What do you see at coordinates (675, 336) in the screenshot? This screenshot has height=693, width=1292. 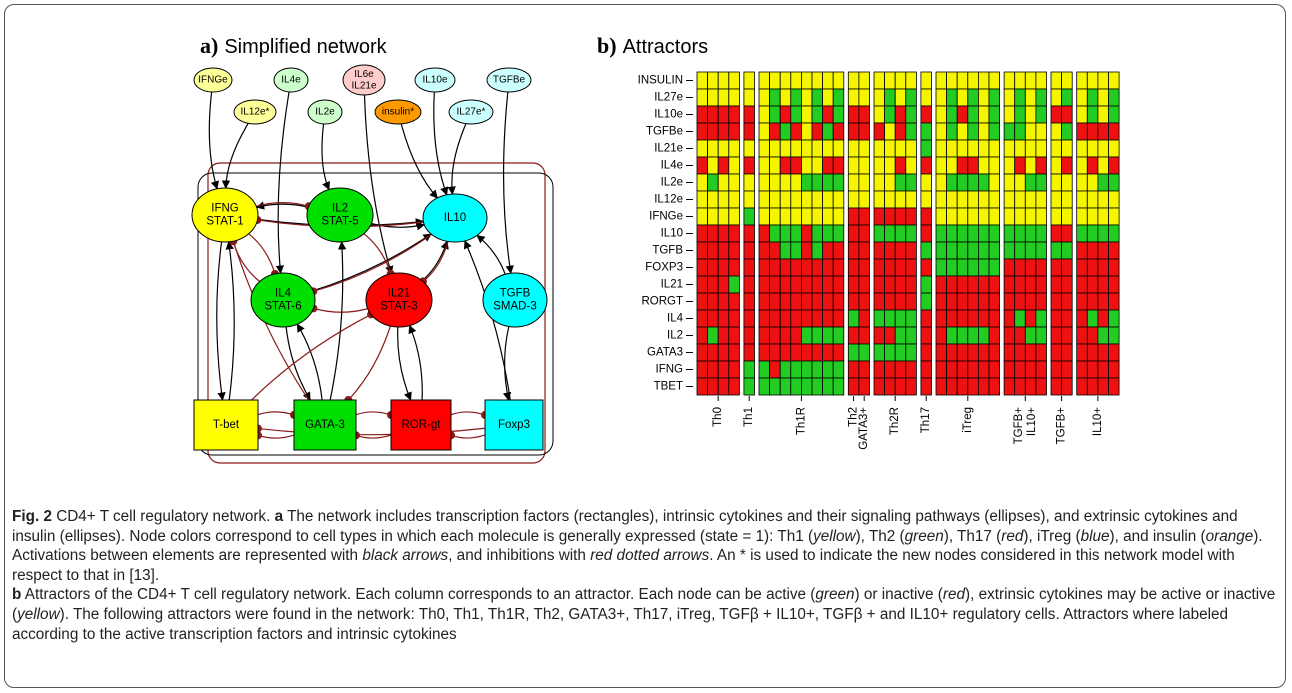 I see `row-label: IL2` at bounding box center [675, 336].